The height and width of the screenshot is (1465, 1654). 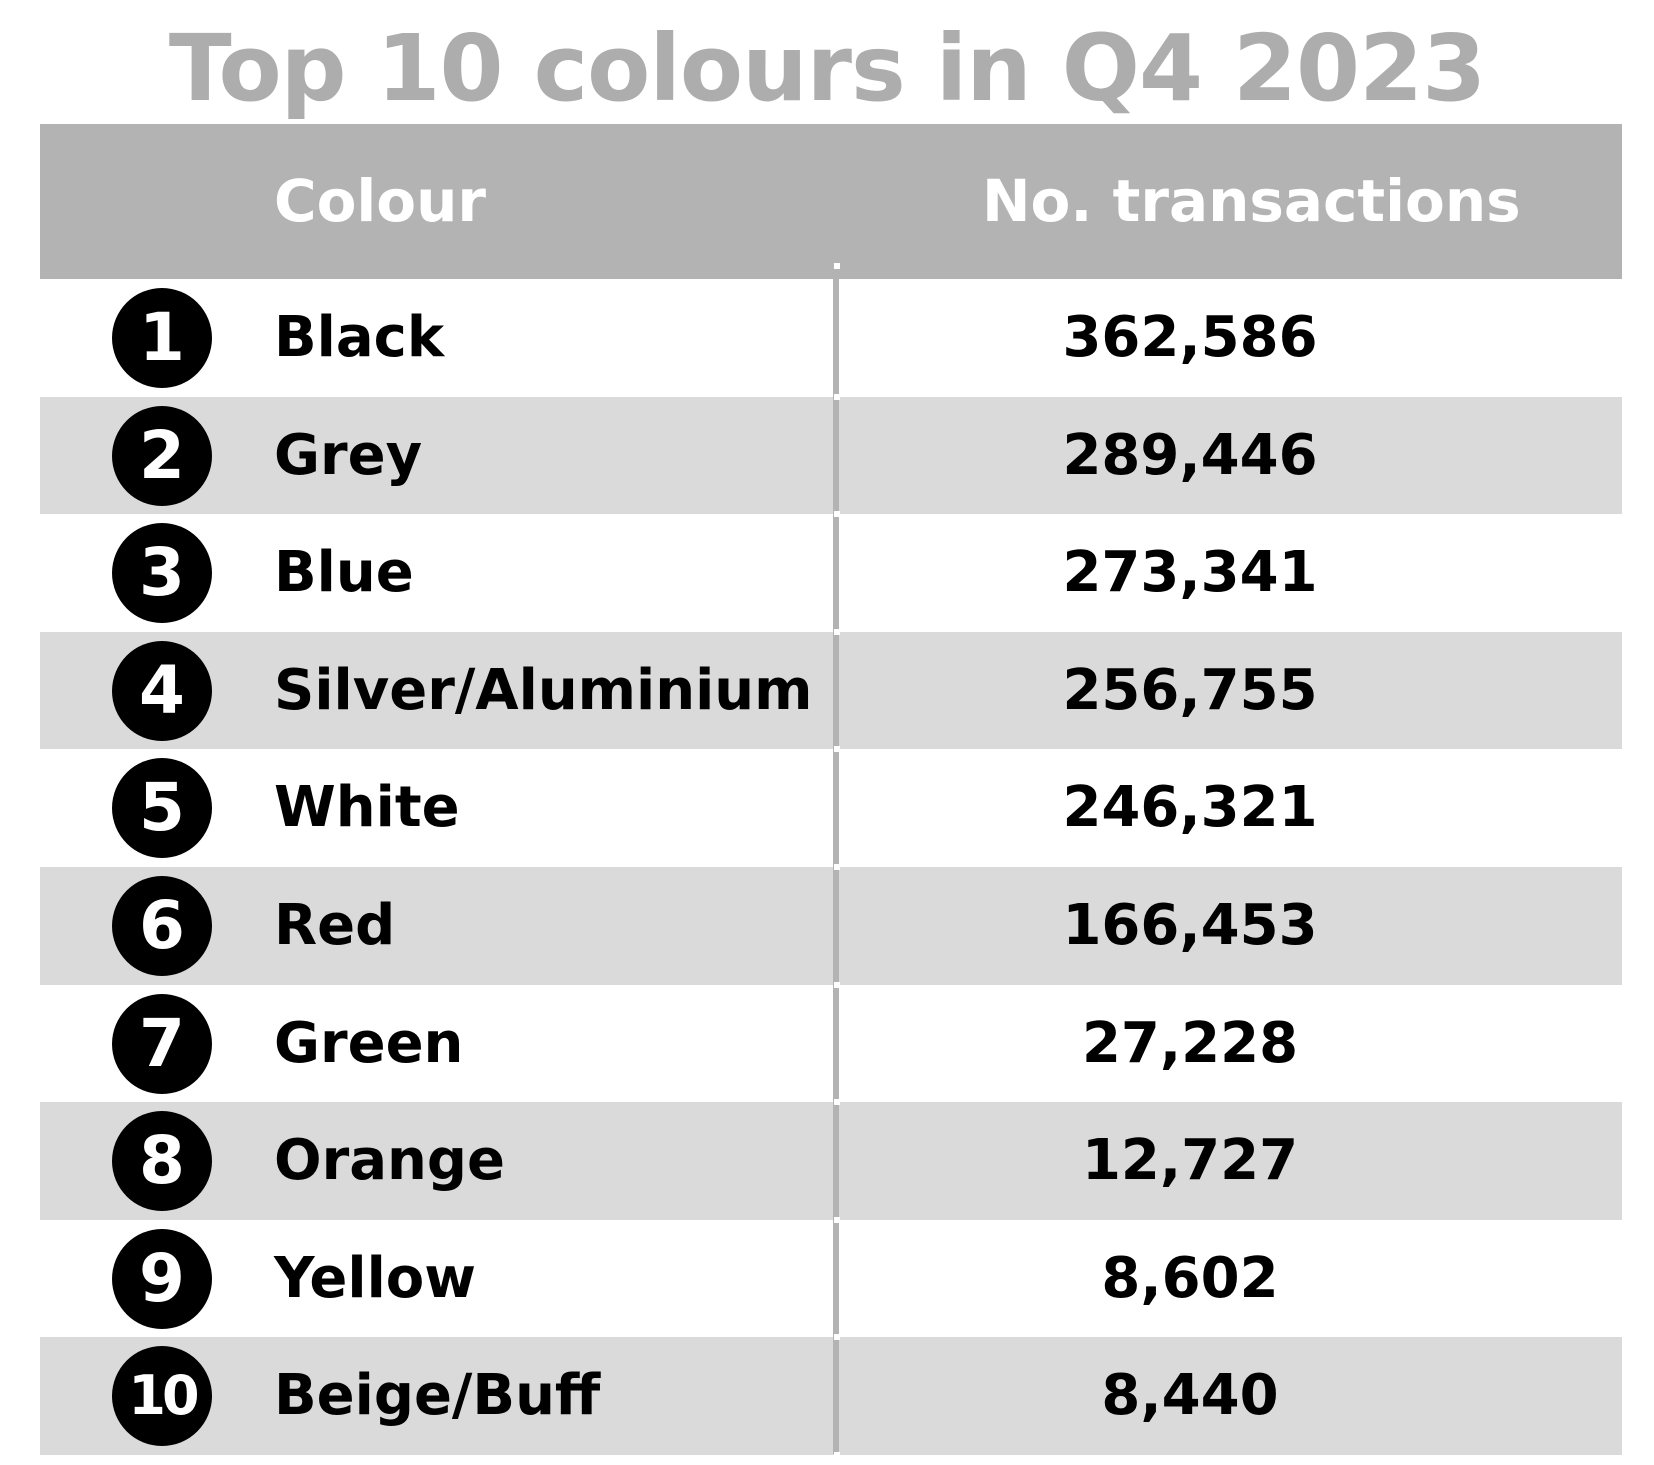 What do you see at coordinates (831, 1396) in the screenshot?
I see `table-row: 10 Beige/Buff 8,440` at bounding box center [831, 1396].